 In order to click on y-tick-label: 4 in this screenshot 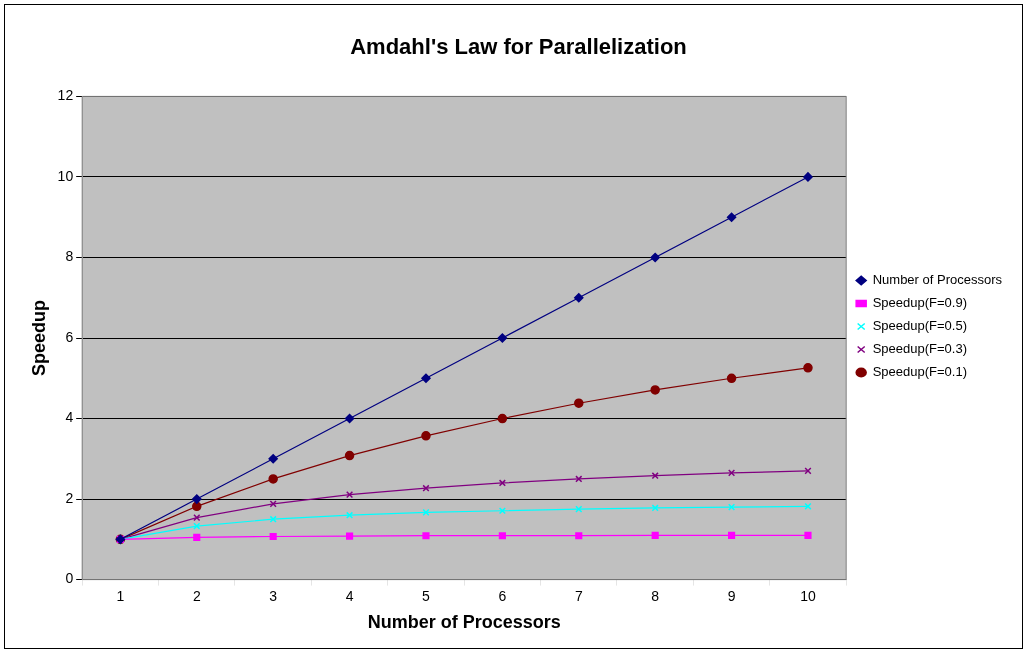, I will do `click(69, 417)`.